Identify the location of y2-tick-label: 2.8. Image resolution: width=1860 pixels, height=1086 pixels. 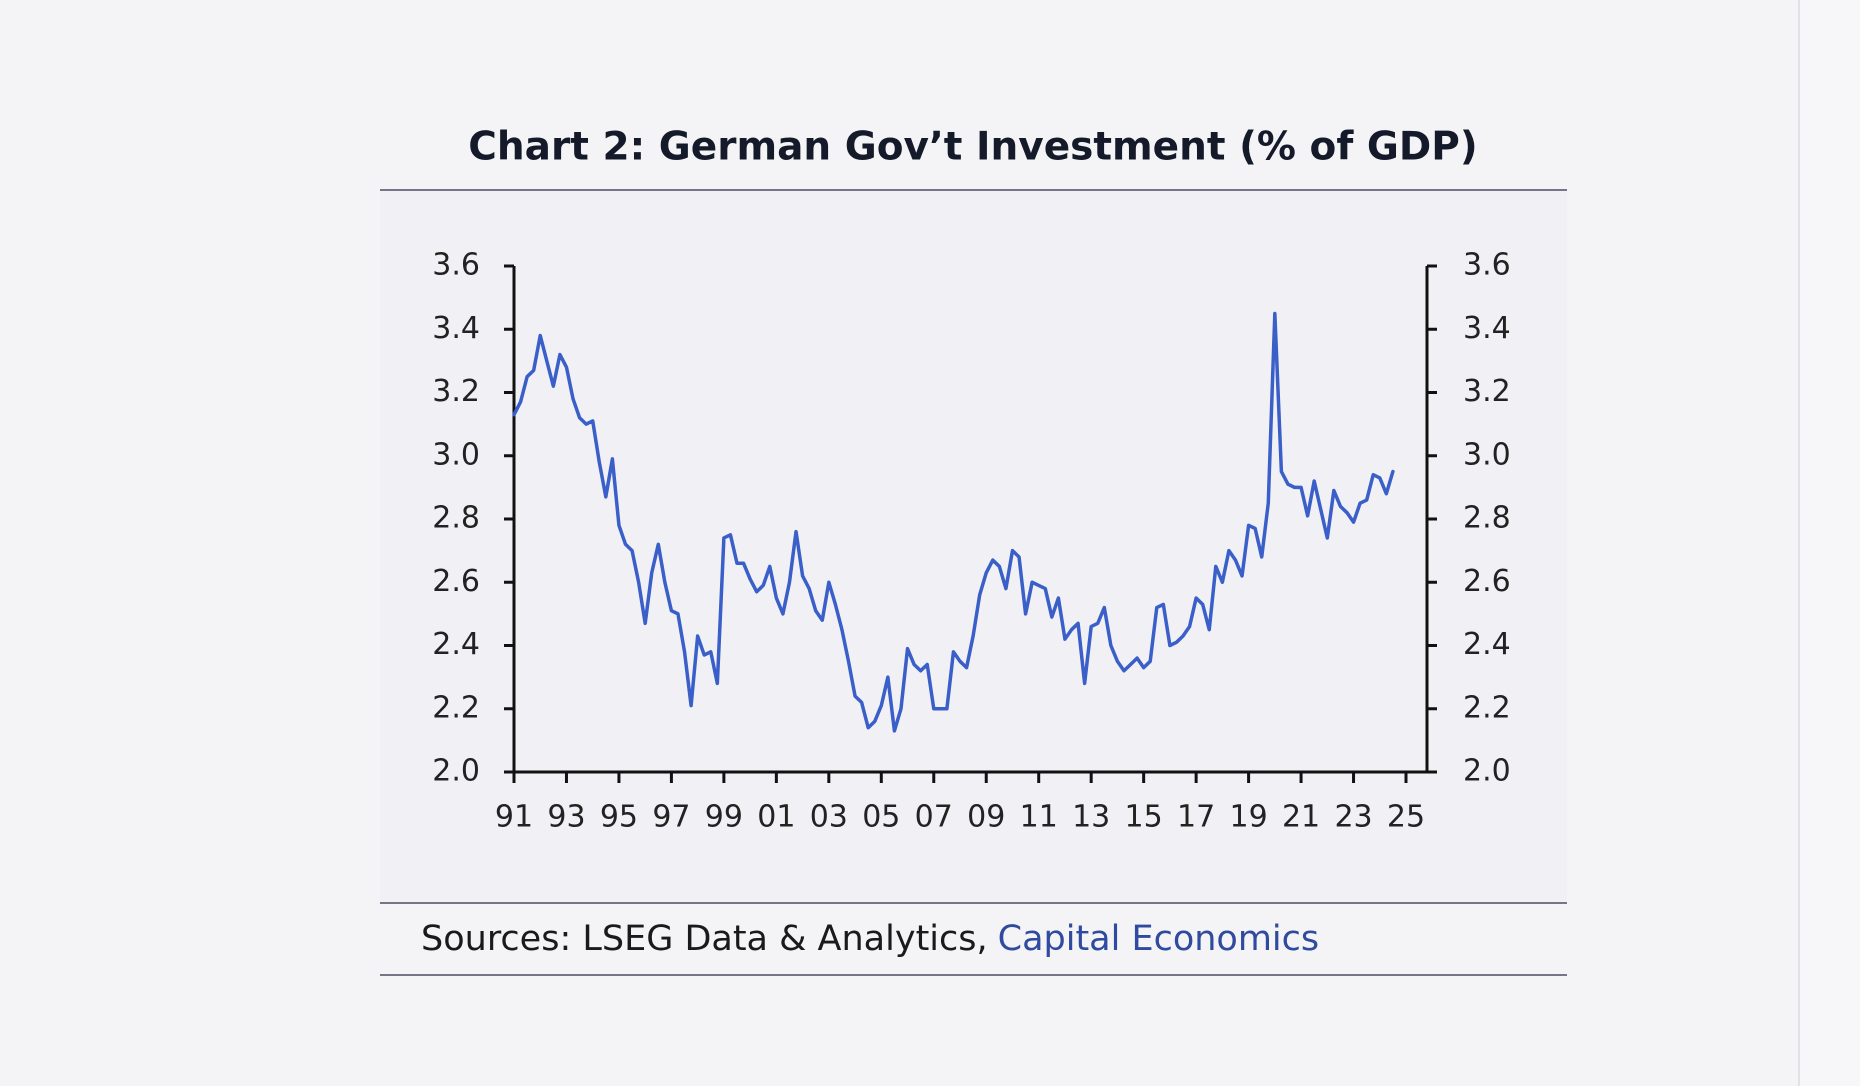
(1487, 518).